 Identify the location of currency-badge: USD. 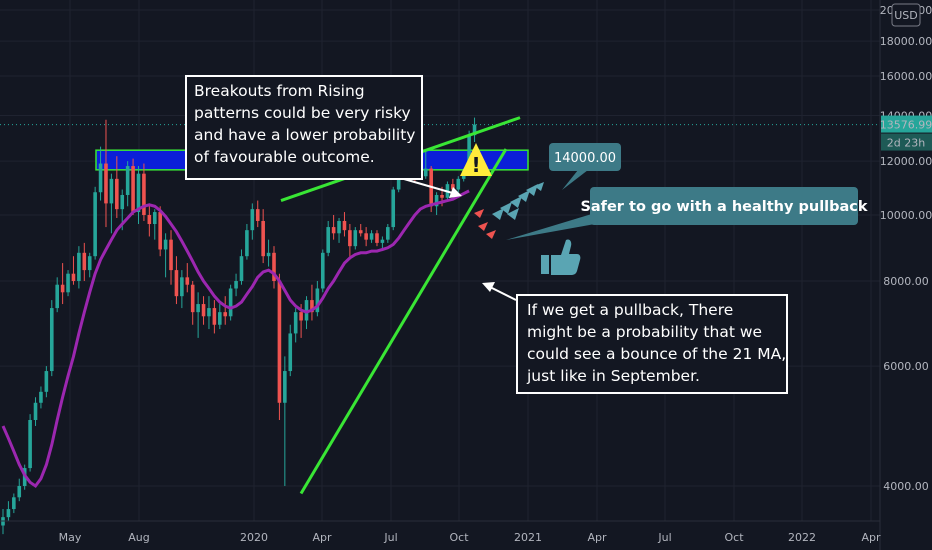
(906, 15).